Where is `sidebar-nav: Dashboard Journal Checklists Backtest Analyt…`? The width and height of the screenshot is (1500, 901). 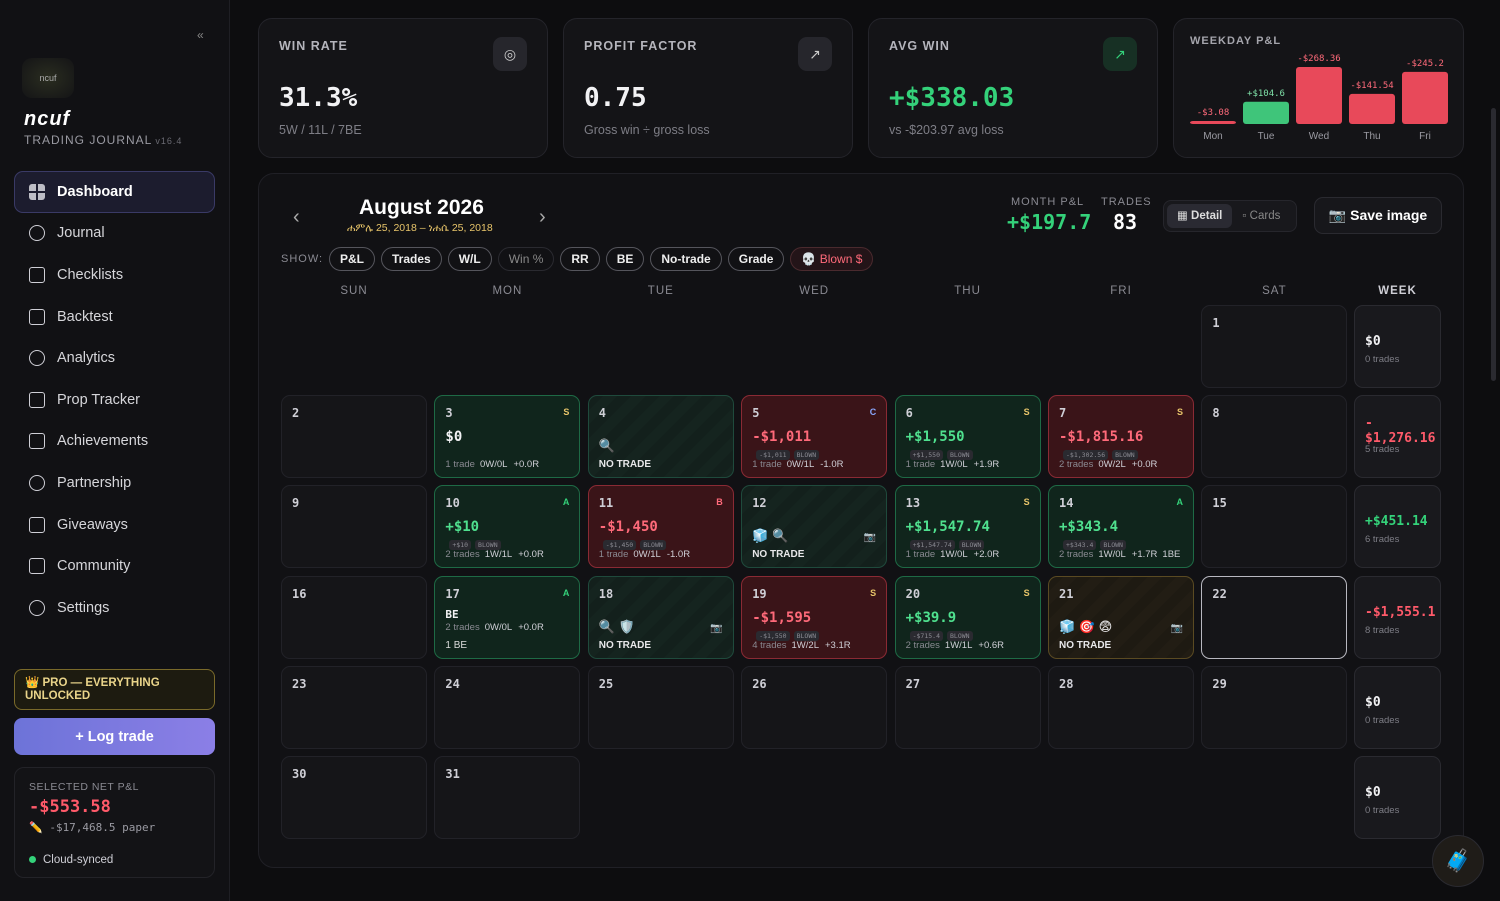
sidebar-nav: Dashboard Journal Checklists Backtest Analyt… is located at coordinates (114, 400).